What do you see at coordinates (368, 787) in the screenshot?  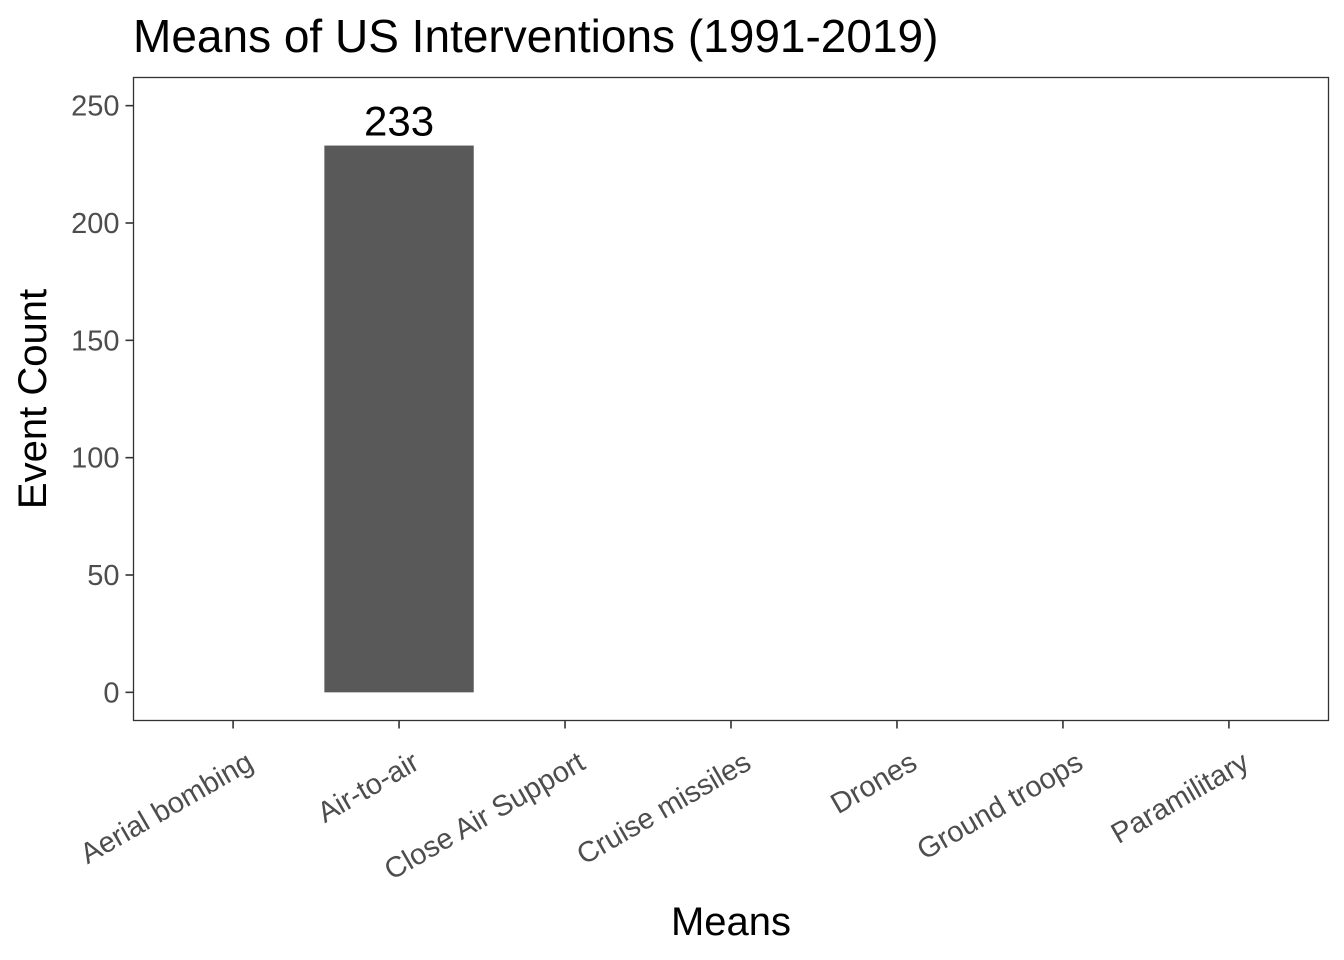 I see `x-tick-label-1: Air-to-air` at bounding box center [368, 787].